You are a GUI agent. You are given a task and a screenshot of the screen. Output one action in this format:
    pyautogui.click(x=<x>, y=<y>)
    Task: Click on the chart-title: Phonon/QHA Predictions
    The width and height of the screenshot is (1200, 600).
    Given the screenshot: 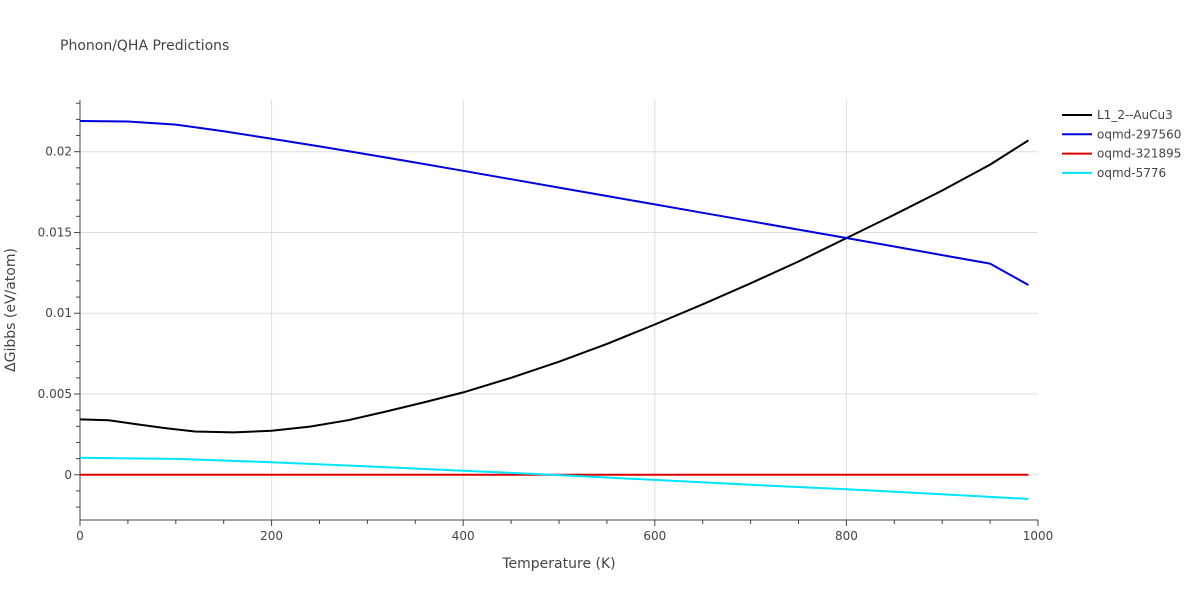 What is the action you would take?
    pyautogui.click(x=144, y=46)
    